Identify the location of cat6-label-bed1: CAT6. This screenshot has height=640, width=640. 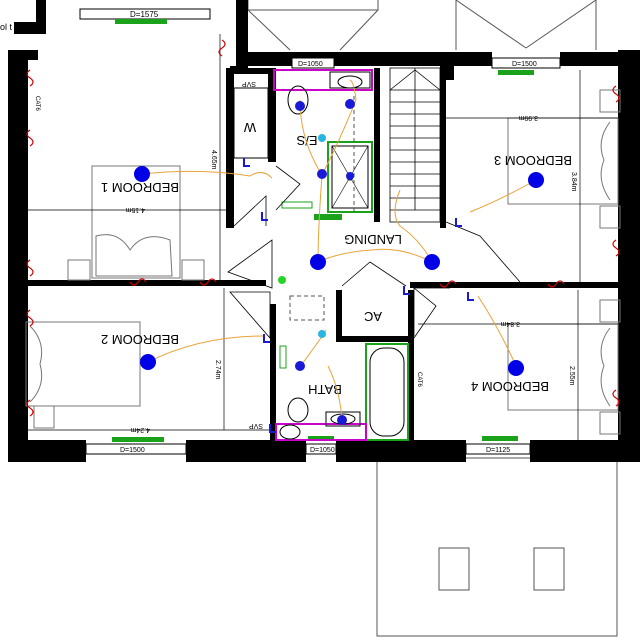
(37, 104).